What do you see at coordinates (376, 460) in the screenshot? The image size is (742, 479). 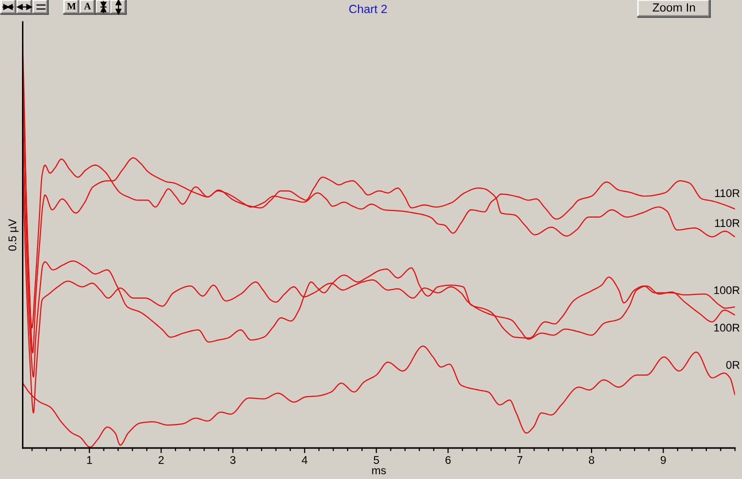 I see `x-tick-label: 5` at bounding box center [376, 460].